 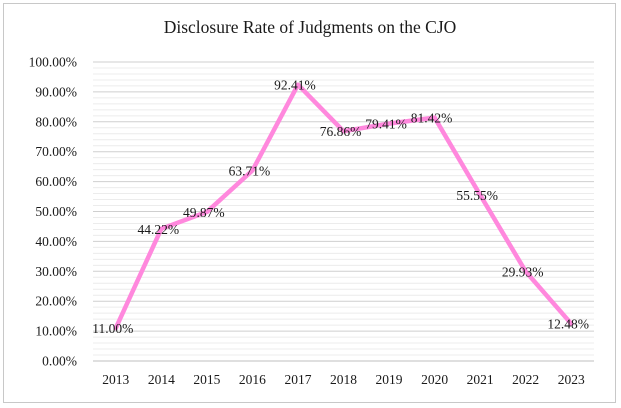 What do you see at coordinates (53, 62) in the screenshot?
I see `y-tick-label: 100.00%` at bounding box center [53, 62].